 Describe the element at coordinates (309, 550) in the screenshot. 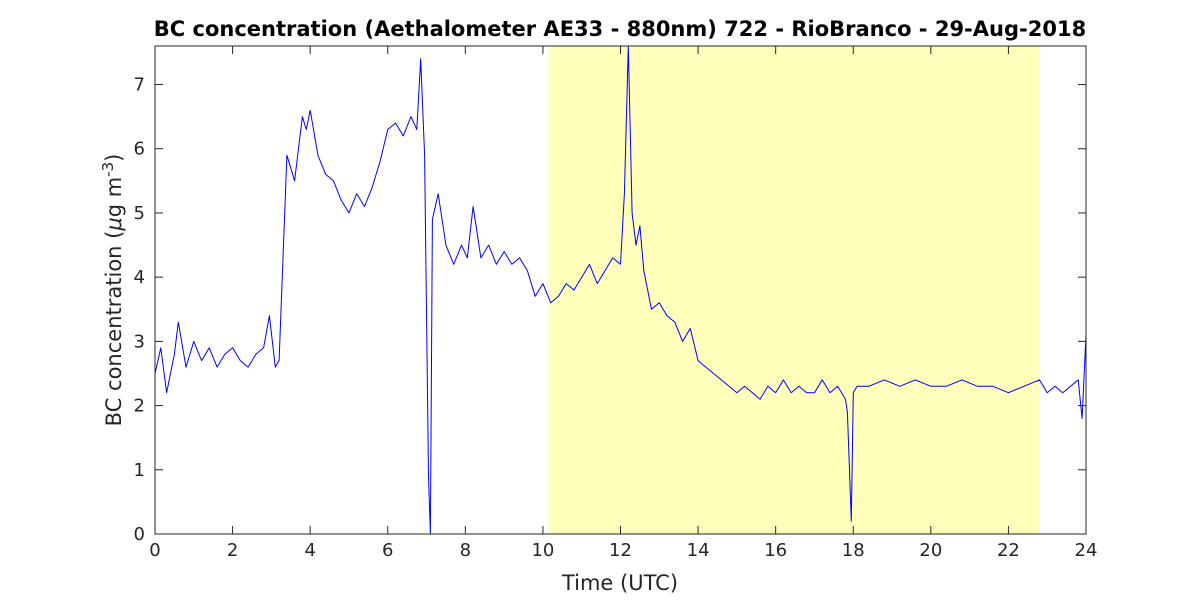

I see `x-tick-label: 4` at that location.